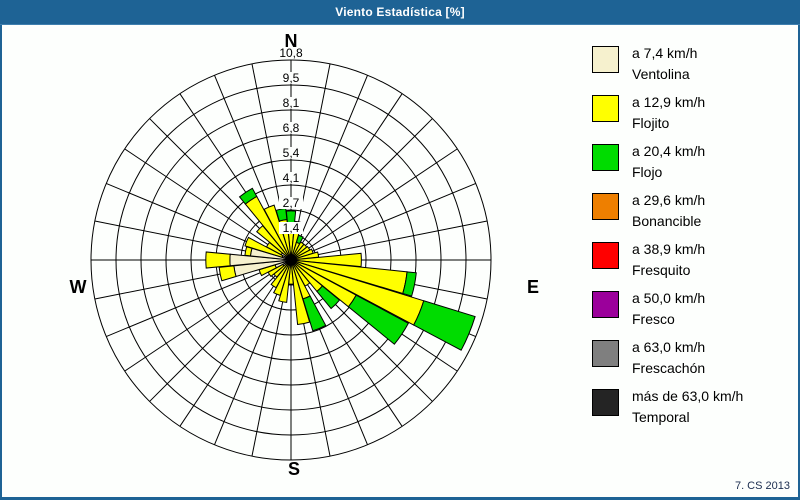 The width and height of the screenshot is (800, 500). I want to click on compass-label-n: N, so click(291, 41).